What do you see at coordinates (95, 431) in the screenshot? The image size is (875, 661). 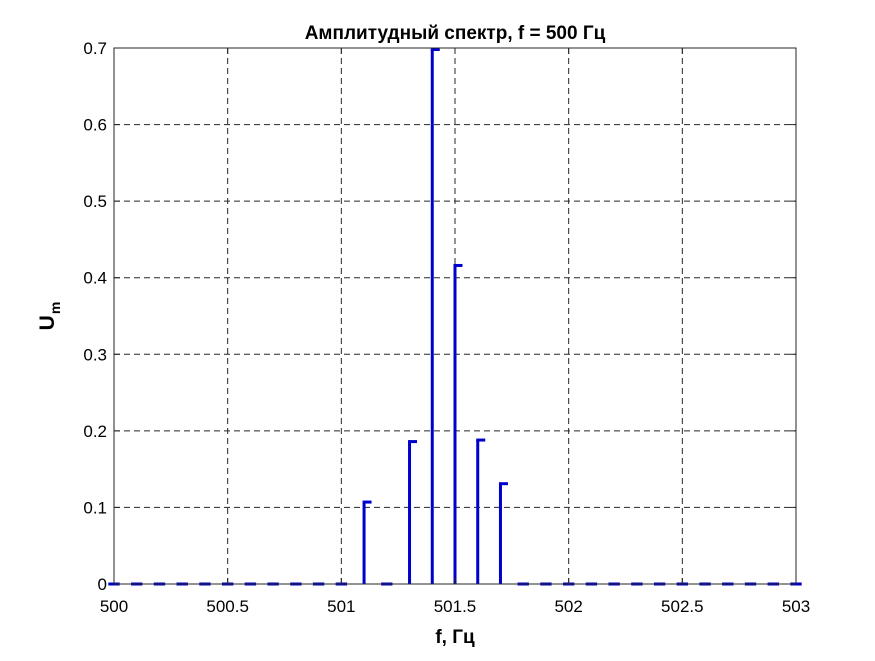 I see `y-tick-label: 0.2` at bounding box center [95, 431].